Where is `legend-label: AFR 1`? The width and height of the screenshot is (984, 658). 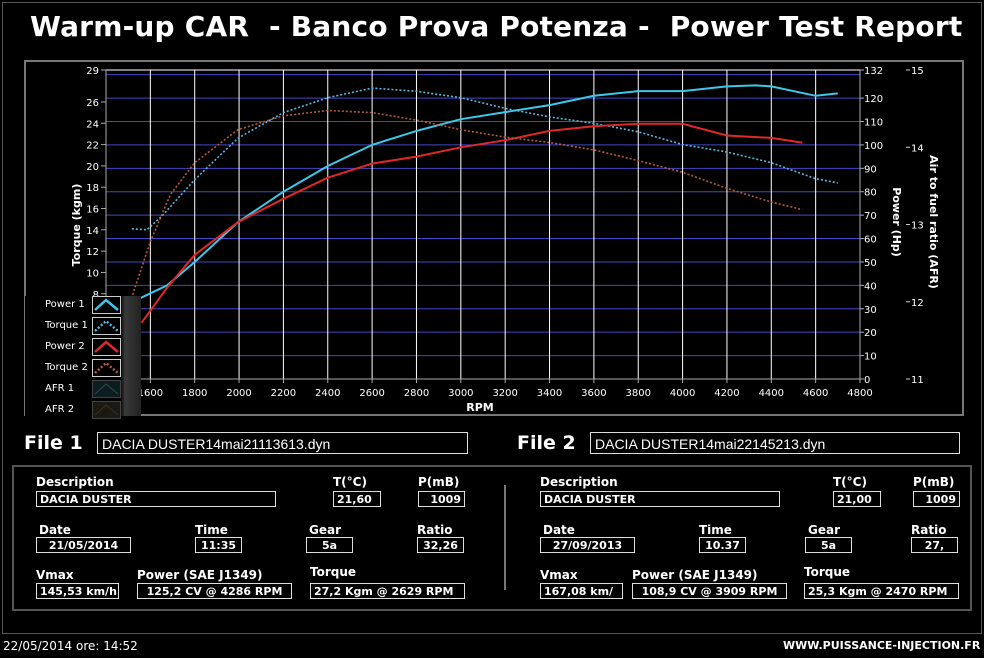 legend-label: AFR 1 is located at coordinates (60, 388).